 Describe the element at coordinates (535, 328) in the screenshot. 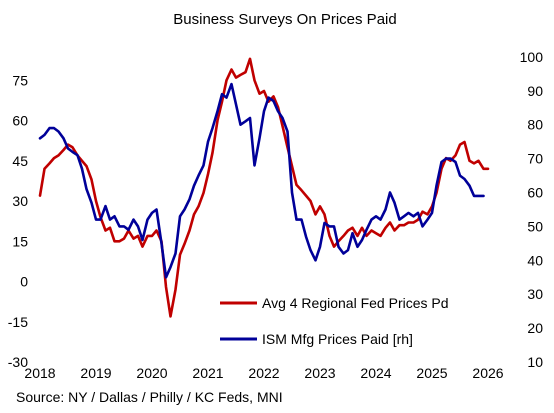

I see `y-right-tick-label: 20` at that location.